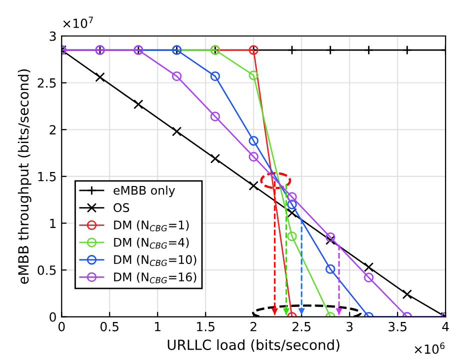 This screenshot has height=360, width=474. I want to click on y-tick-label: 0.5, so click(47, 270).